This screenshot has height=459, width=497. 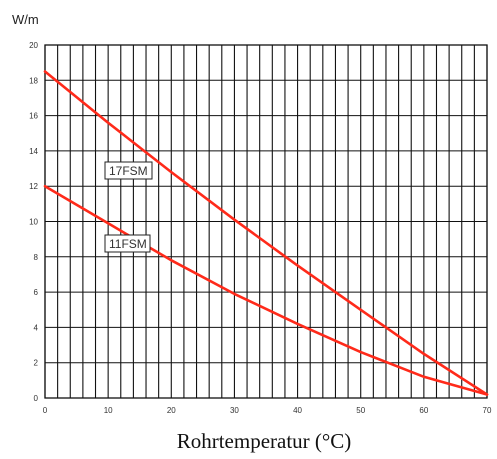 I want to click on series-labels: 17FSM 11FSM, so click(x=128, y=207).